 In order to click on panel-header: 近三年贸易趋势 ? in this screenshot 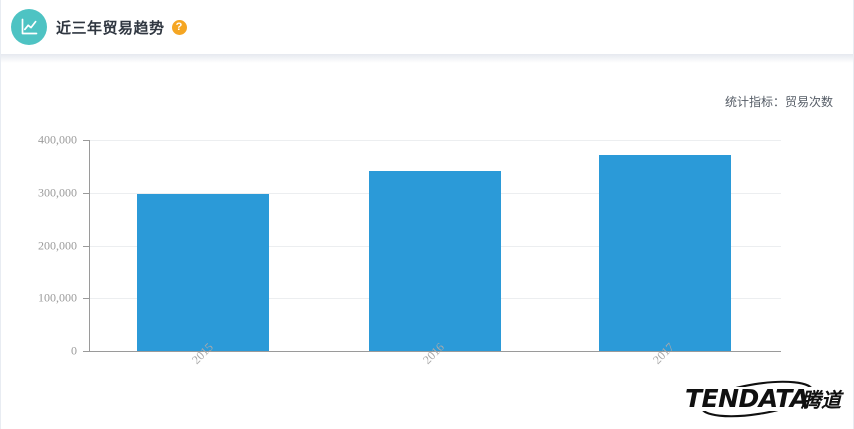, I will do `click(427, 31)`.